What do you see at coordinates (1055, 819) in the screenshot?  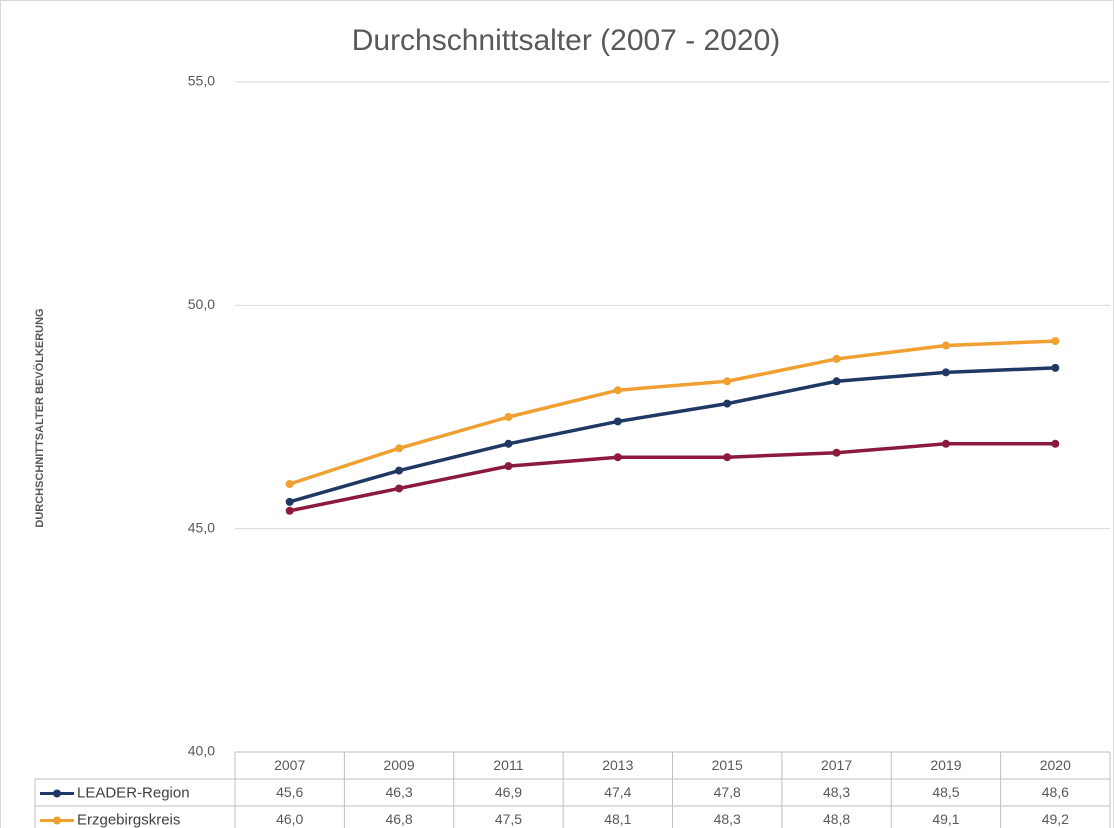 I see `data-label: 49,2` at bounding box center [1055, 819].